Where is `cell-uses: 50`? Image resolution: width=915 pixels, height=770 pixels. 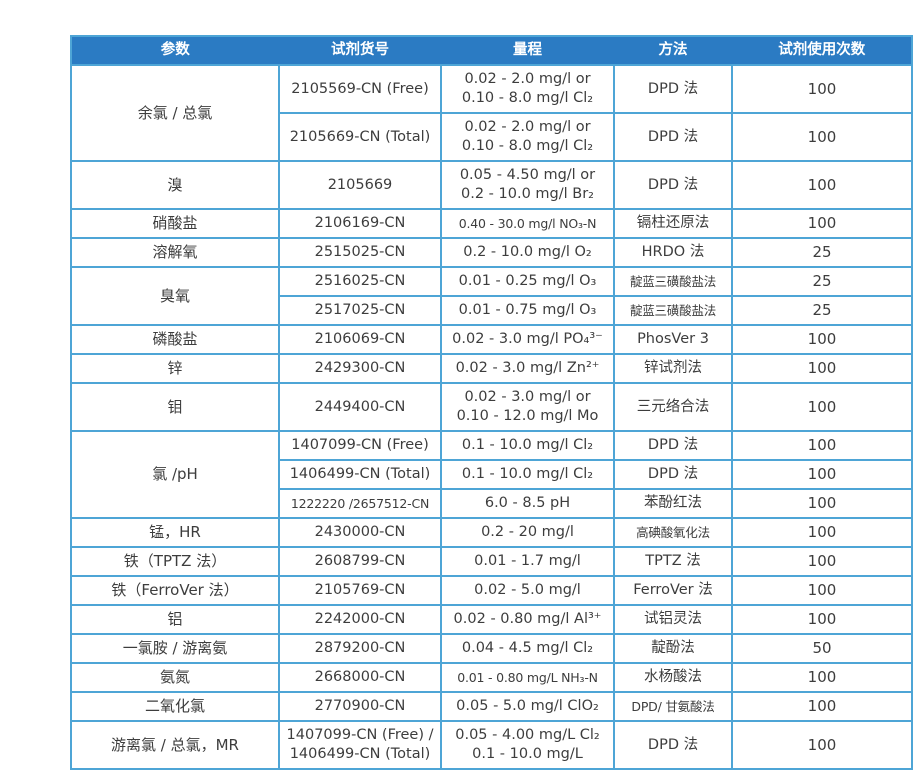 cell-uses: 50 is located at coordinates (822, 648).